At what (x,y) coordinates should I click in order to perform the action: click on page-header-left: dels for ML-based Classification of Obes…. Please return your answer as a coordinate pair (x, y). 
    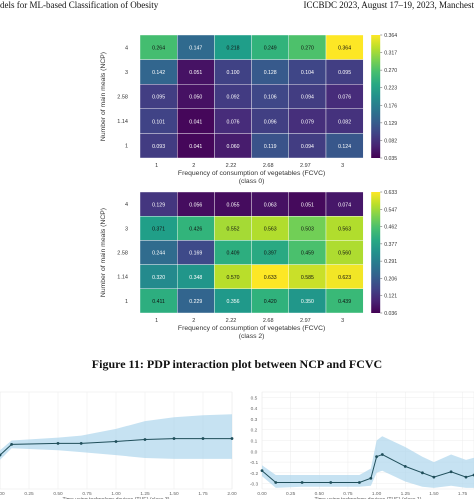
    Looking at the image, I should click on (79, 5).